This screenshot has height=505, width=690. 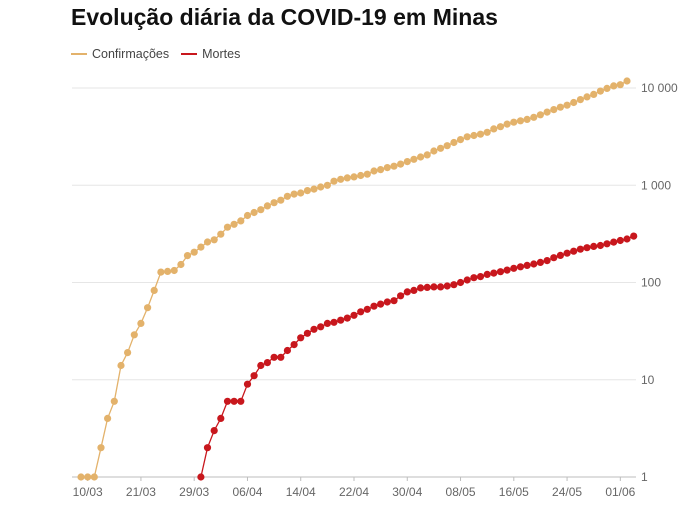 I want to click on x-tick-label: 14/04, so click(x=301, y=492).